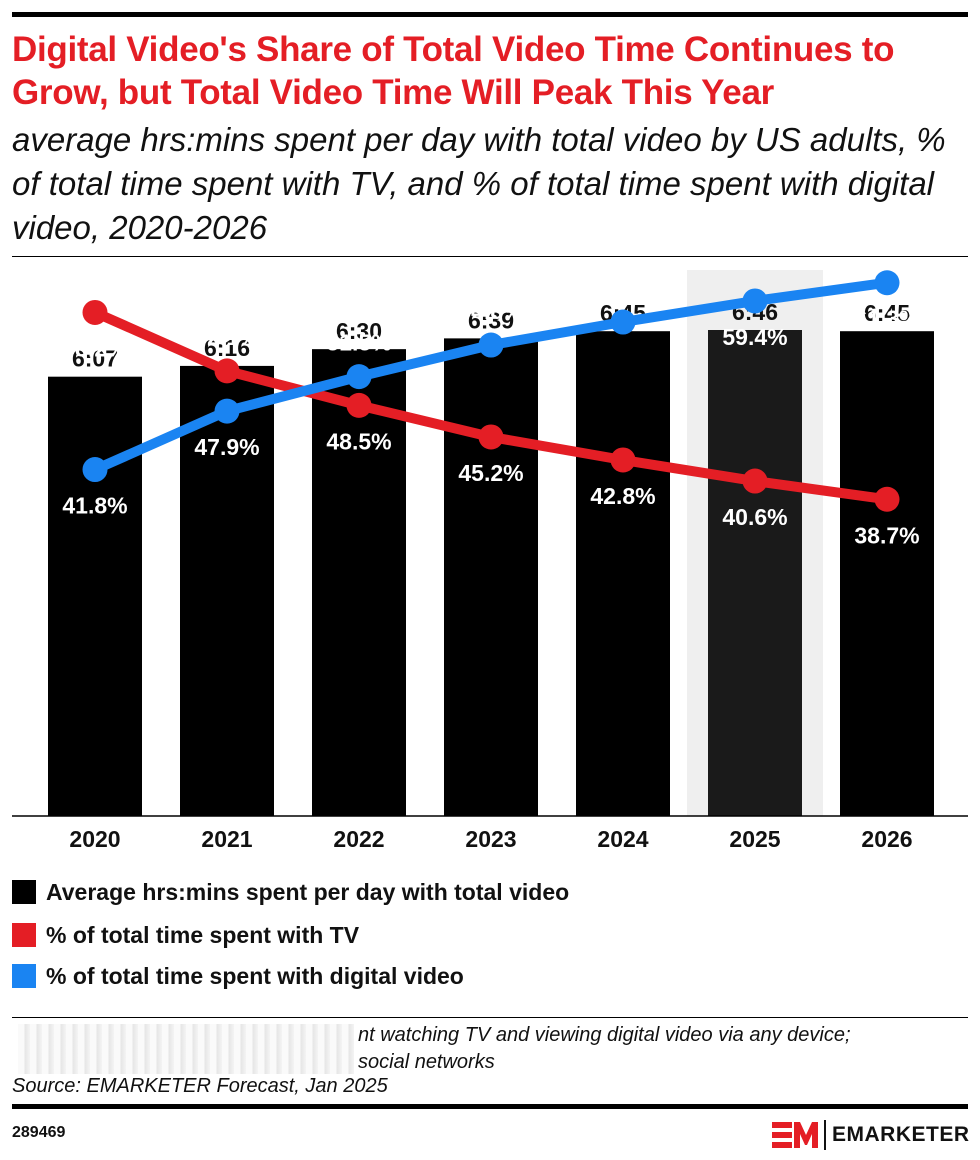 The image size is (980, 1160). I want to click on tv-label-2026: 38.7%, so click(886, 535).